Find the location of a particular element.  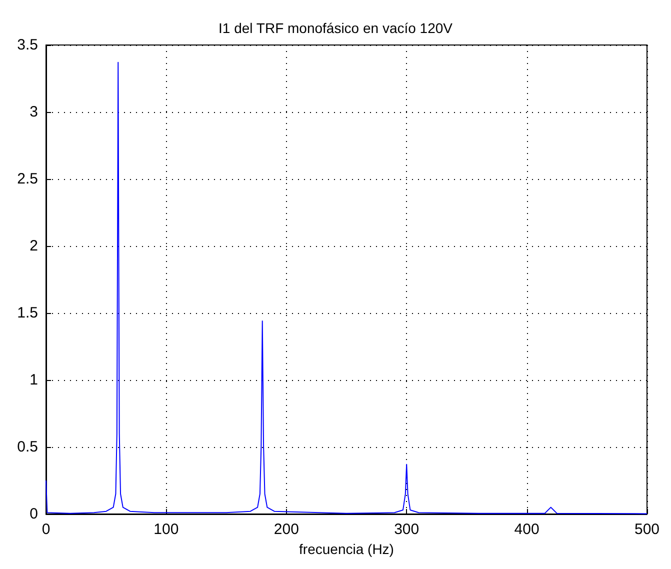

y-tick-label: 1.5 is located at coordinates (27, 313).